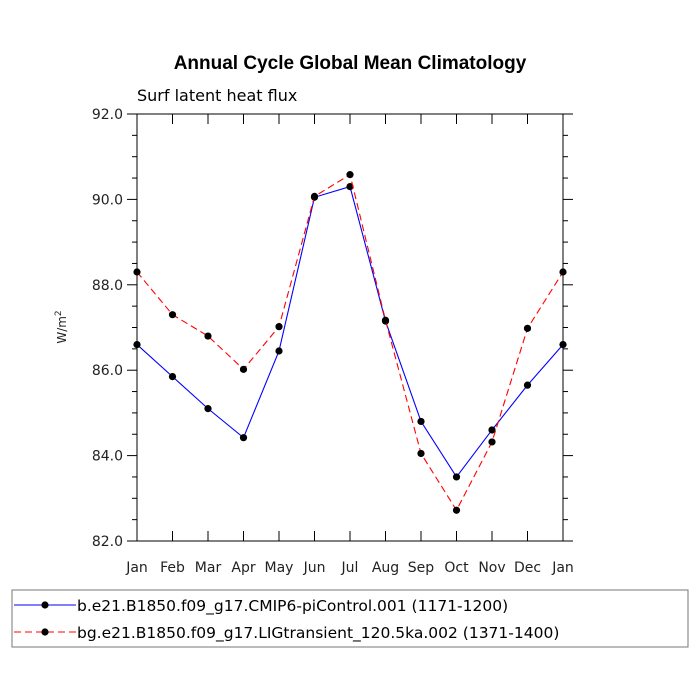 This screenshot has width=700, height=700. Describe the element at coordinates (107, 115) in the screenshot. I see `y-tick-label: 92.0` at that location.